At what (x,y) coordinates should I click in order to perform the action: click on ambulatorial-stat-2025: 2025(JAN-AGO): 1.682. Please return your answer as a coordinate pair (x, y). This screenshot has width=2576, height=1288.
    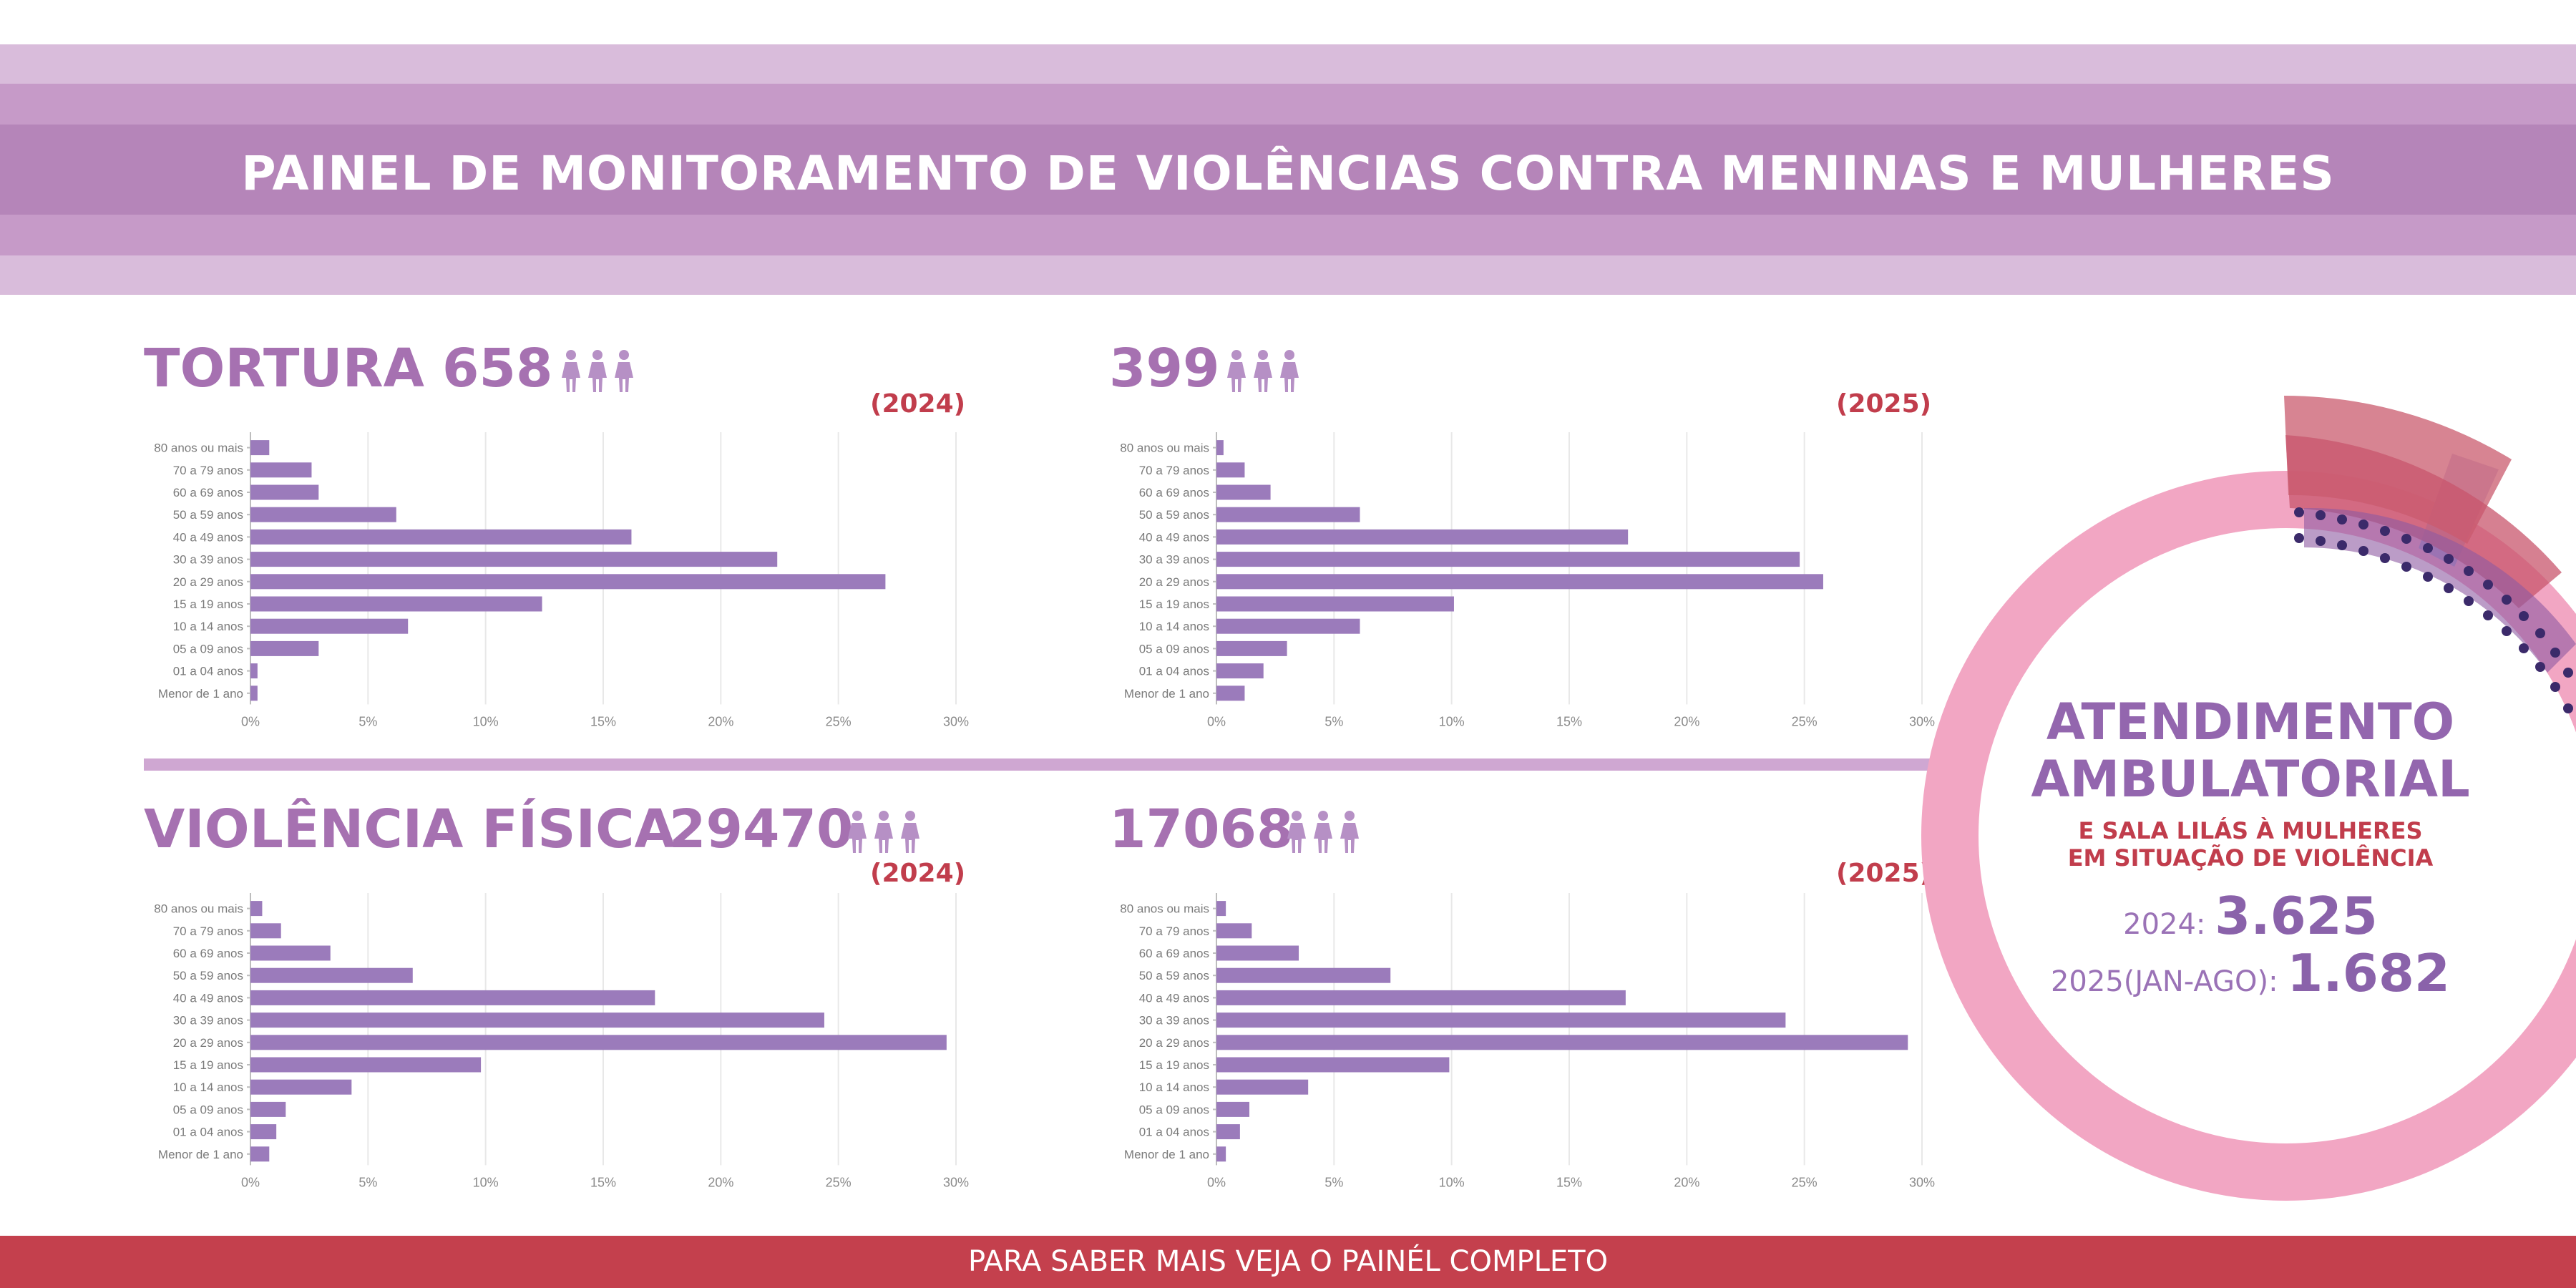
    Looking at the image, I should click on (2239, 973).